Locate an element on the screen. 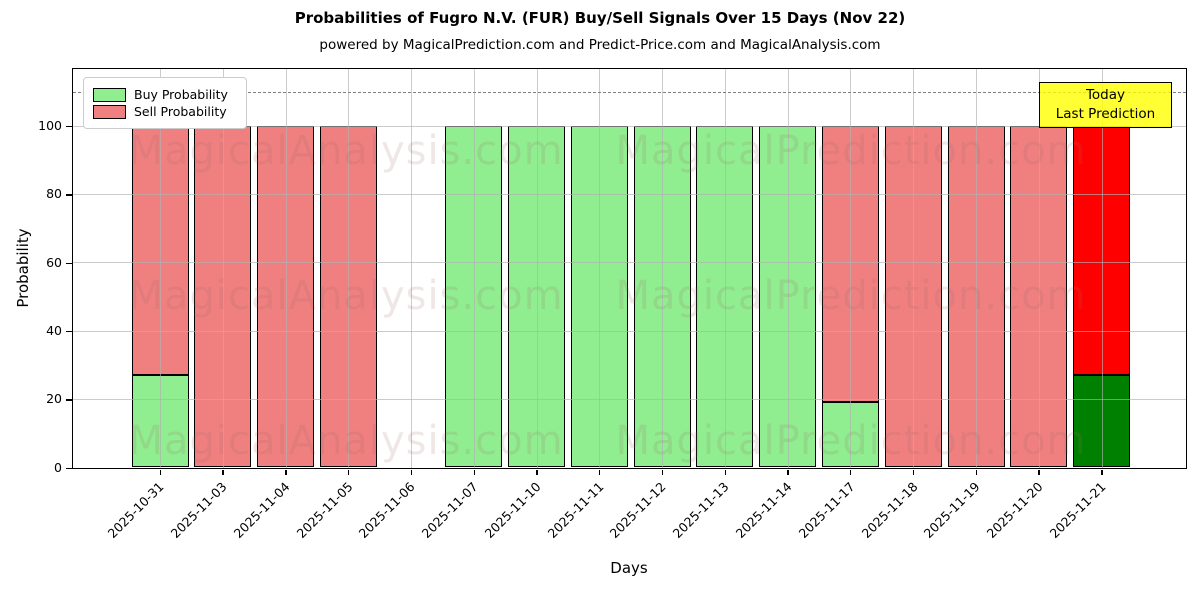 The width and height of the screenshot is (1200, 600). legend-label-sell: Sell Probability is located at coordinates (180, 111).